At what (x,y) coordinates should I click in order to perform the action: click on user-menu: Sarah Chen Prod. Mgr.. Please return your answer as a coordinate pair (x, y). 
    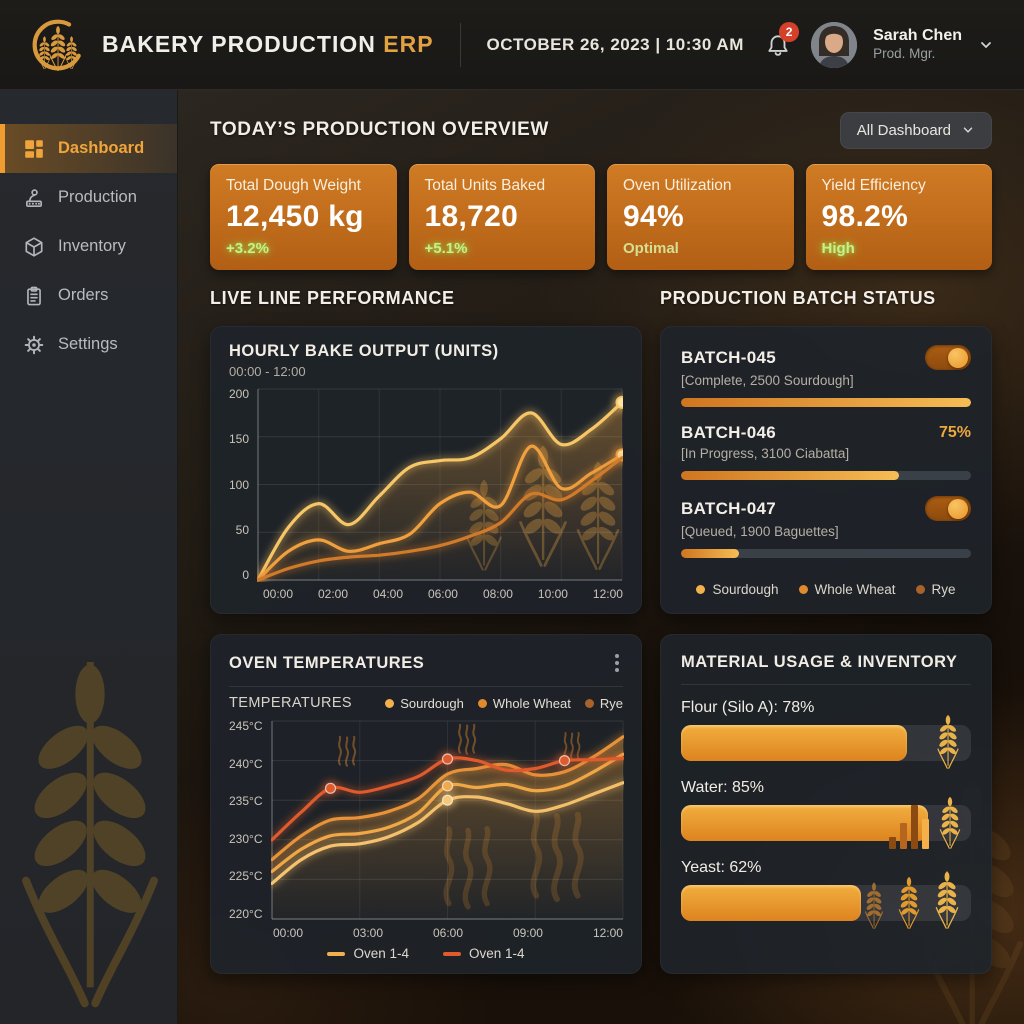
    Looking at the image, I should click on (917, 44).